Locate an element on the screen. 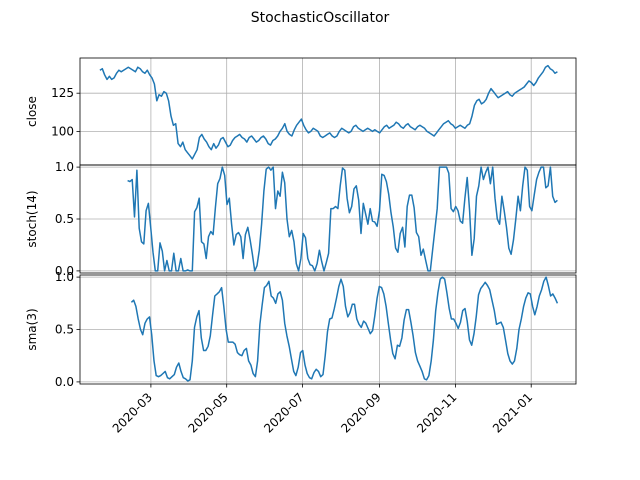  series-line-close is located at coordinates (328, 112).